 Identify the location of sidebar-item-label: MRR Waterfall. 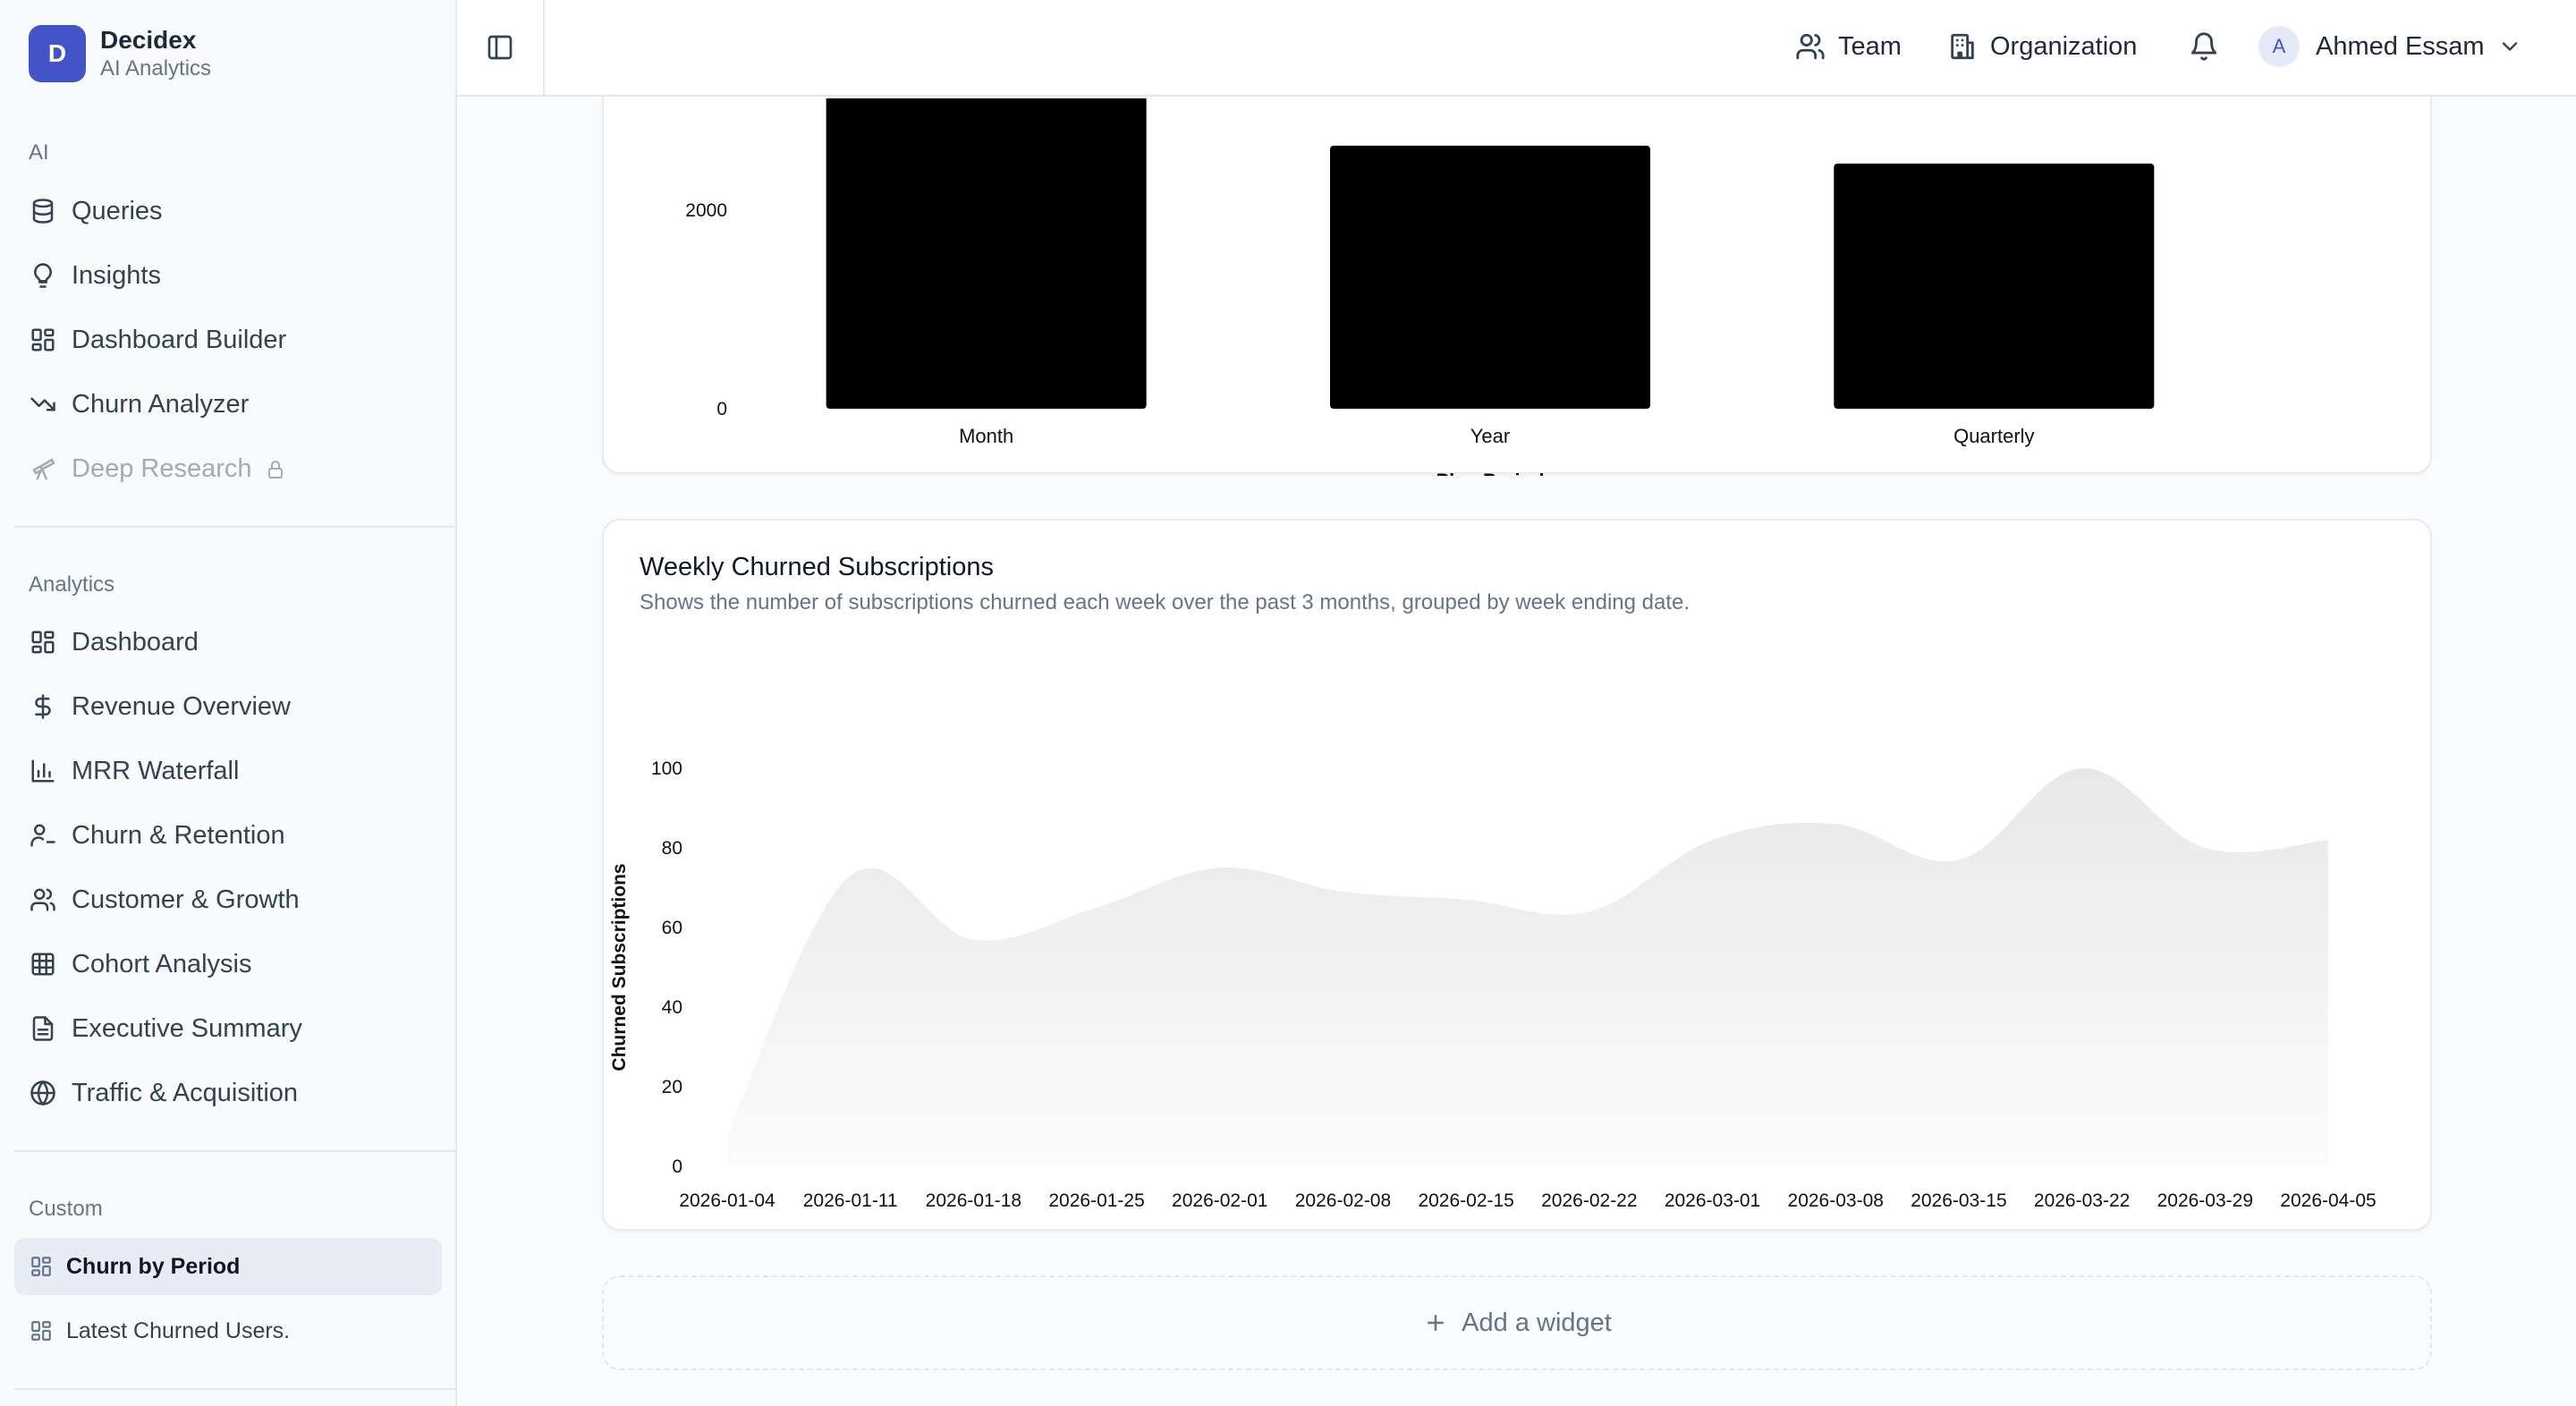
(156, 771).